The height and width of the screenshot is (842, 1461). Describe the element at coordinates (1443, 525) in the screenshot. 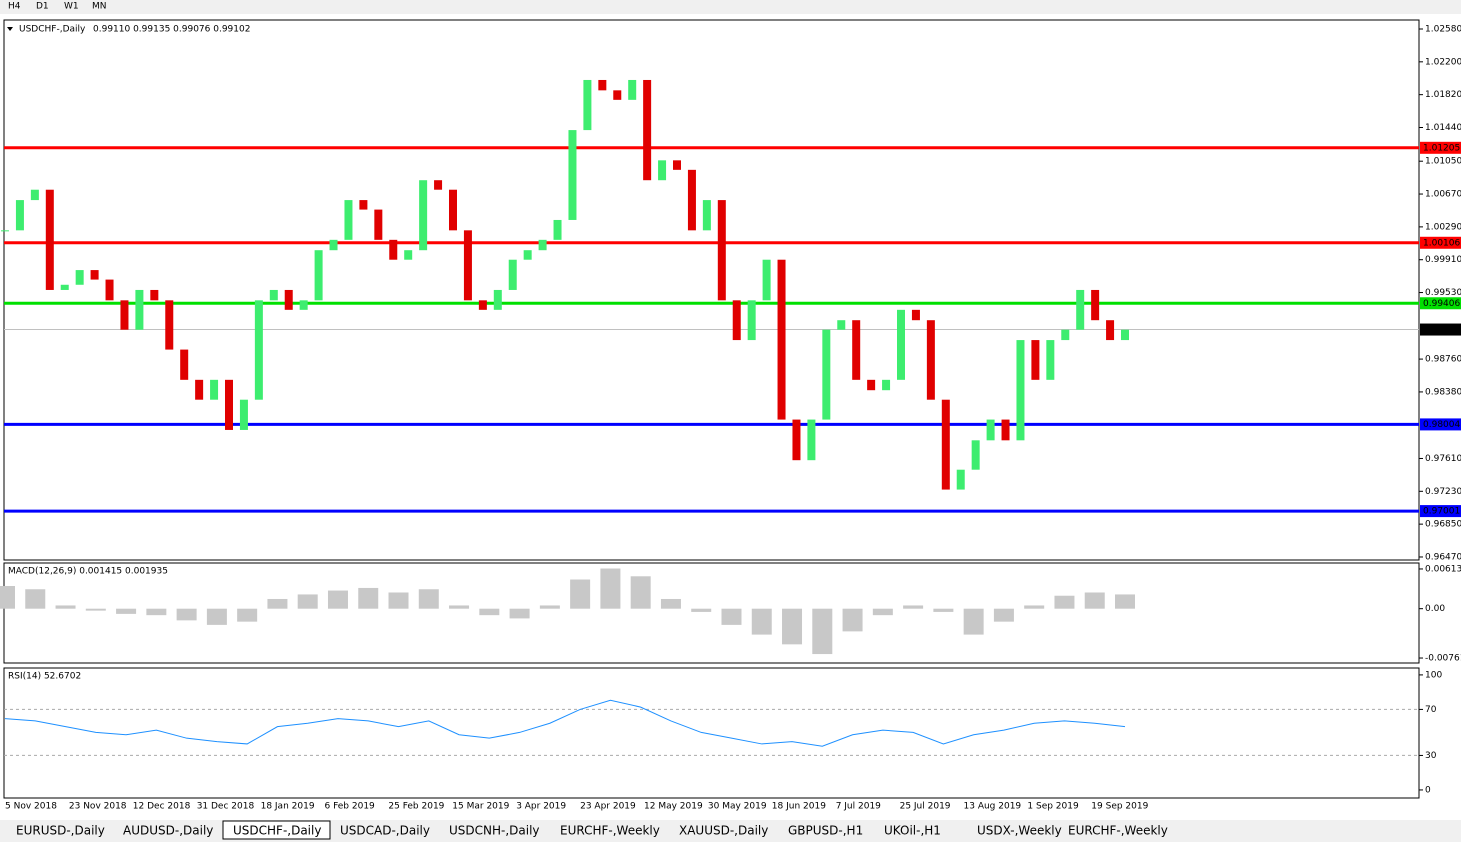

I see `y-tick-label: 0.96850` at that location.